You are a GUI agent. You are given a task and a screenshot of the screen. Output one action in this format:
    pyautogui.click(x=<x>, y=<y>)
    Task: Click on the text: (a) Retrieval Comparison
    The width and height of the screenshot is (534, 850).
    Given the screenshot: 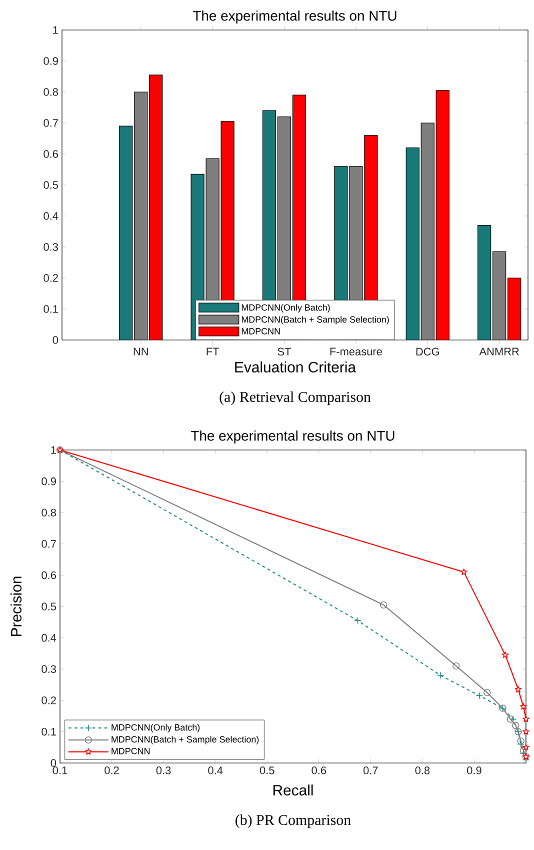 What is the action you would take?
    pyautogui.click(x=295, y=399)
    